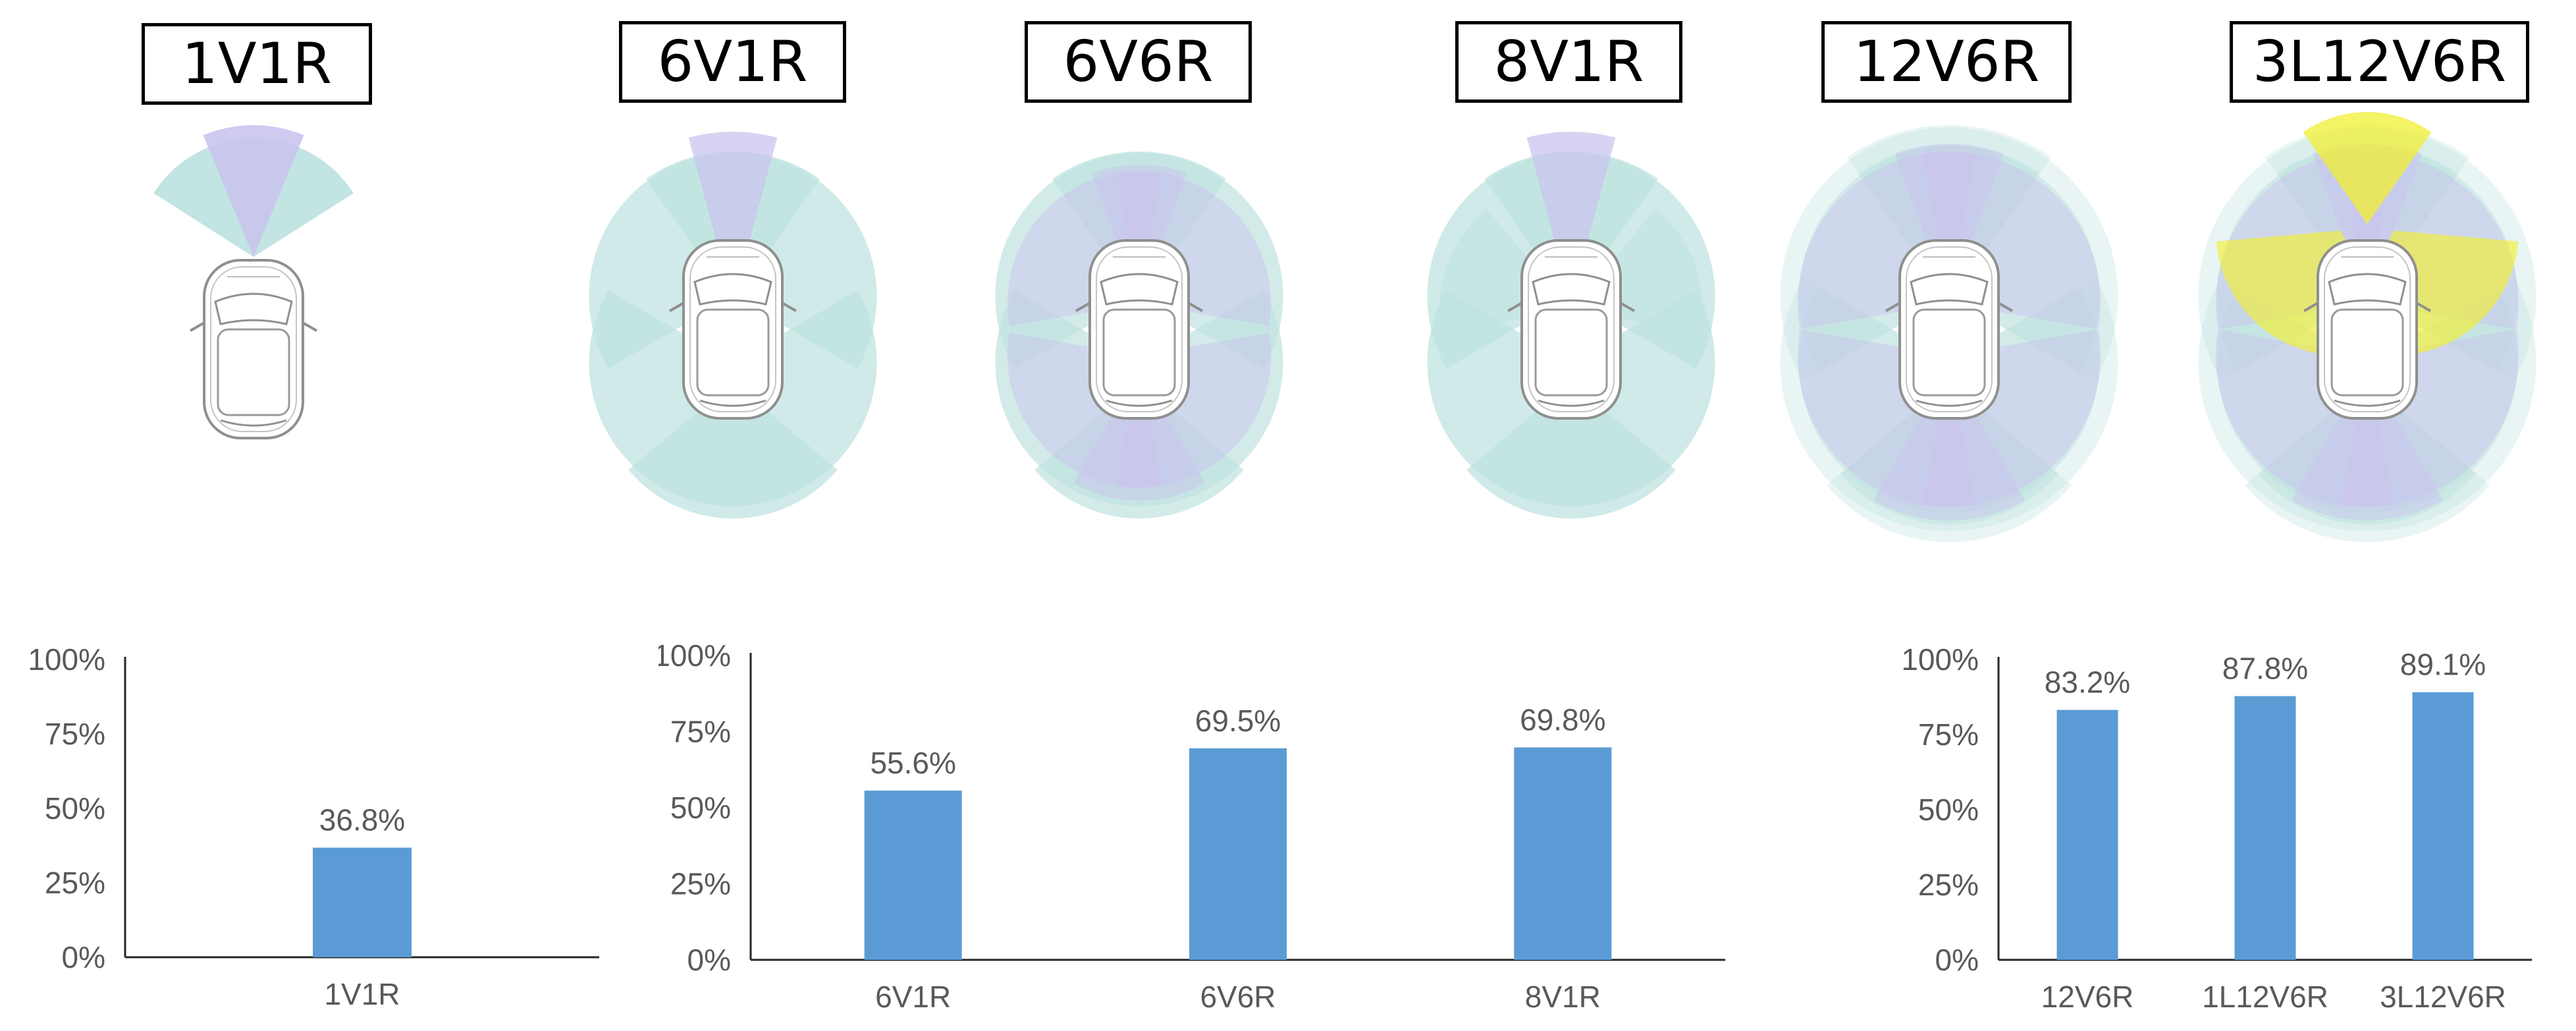 The height and width of the screenshot is (1031, 2576). What do you see at coordinates (732, 62) in the screenshot?
I see `config-label-6v1r: 6V1R` at bounding box center [732, 62].